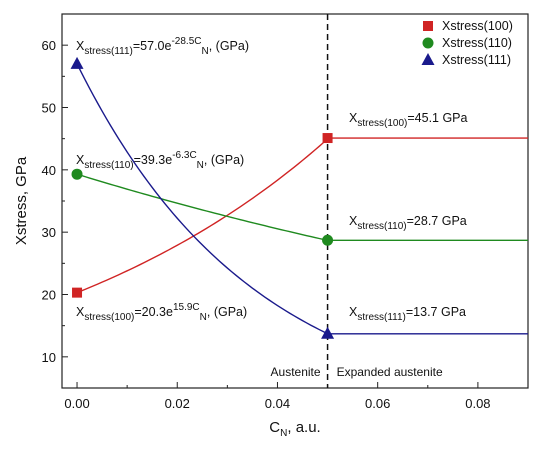 The width and height of the screenshot is (550, 452). Describe the element at coordinates (477, 403) in the screenshot. I see `x-tick-label: 0.08` at that location.